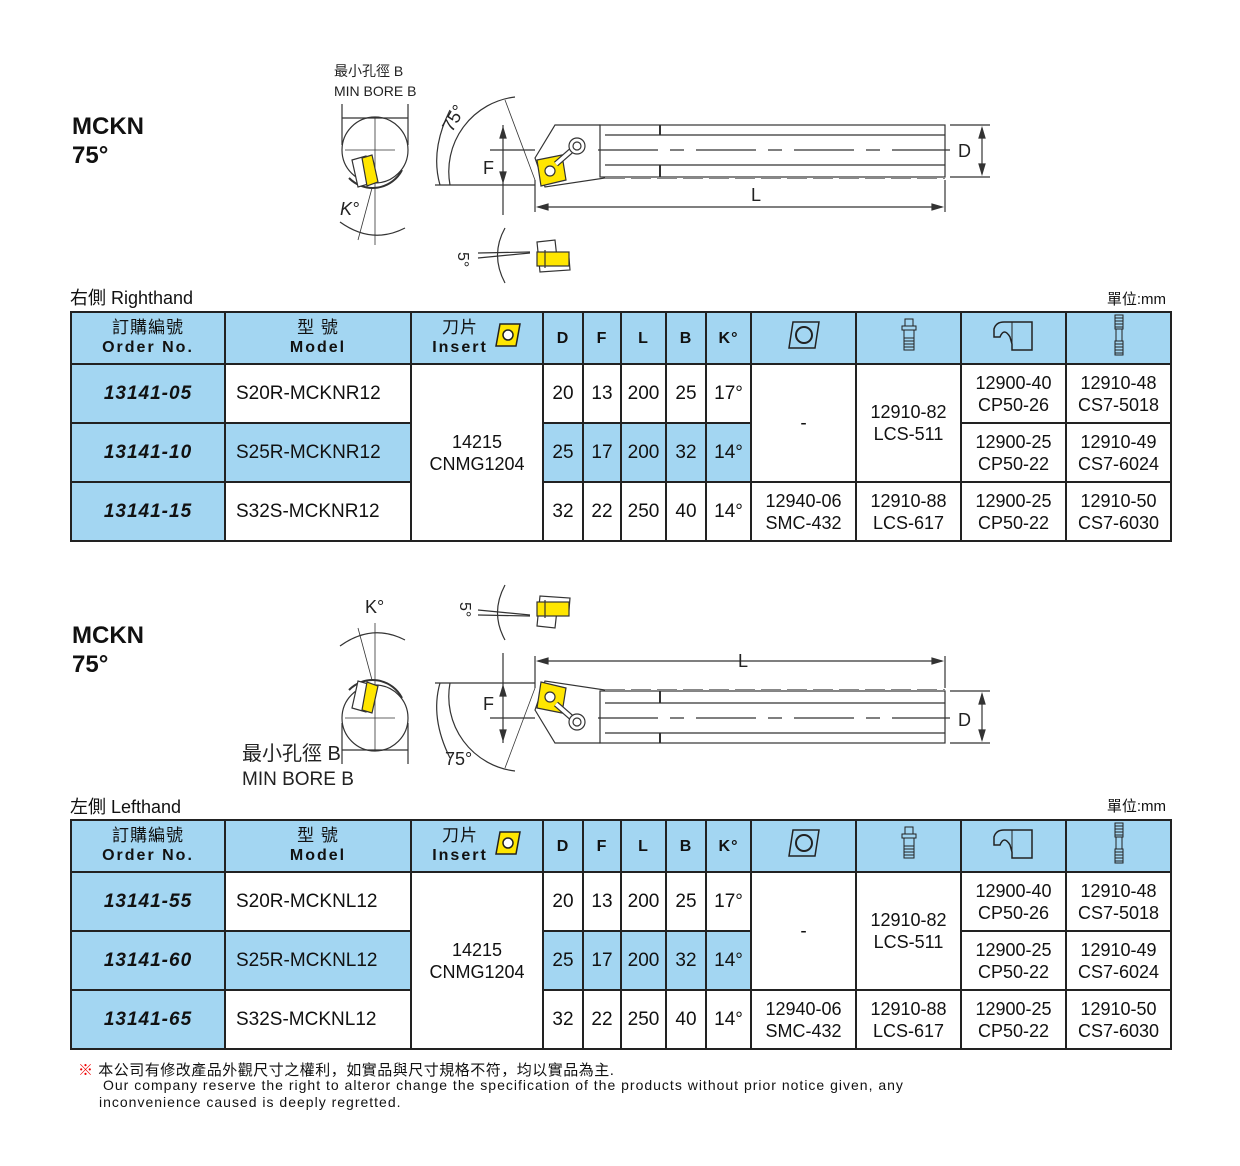 The width and height of the screenshot is (1240, 1166). Describe the element at coordinates (563, 901) in the screenshot. I see `dim-d: 20` at that location.